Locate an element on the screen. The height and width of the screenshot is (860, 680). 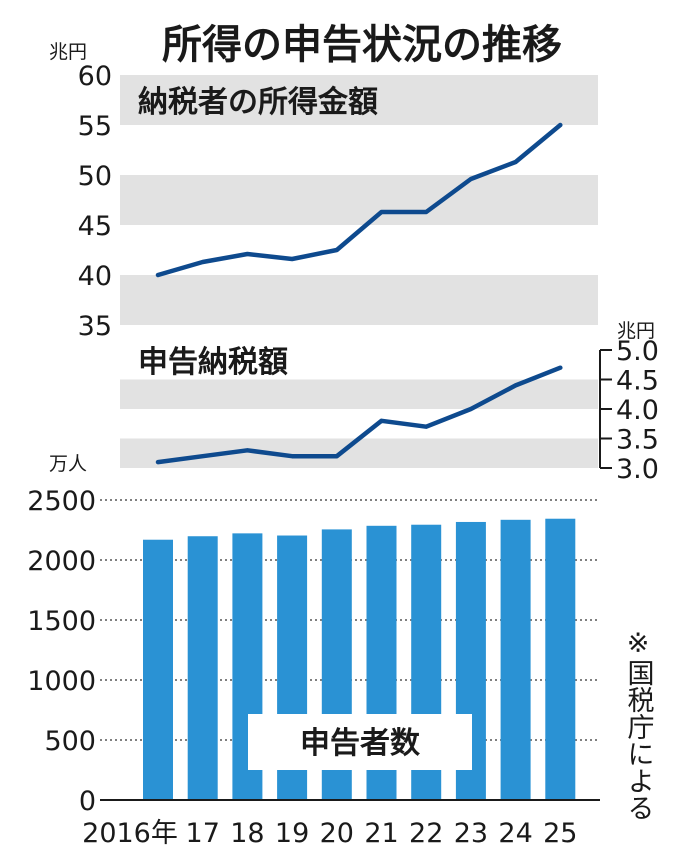
filers-x-tick-label: 25 is located at coordinates (560, 833).